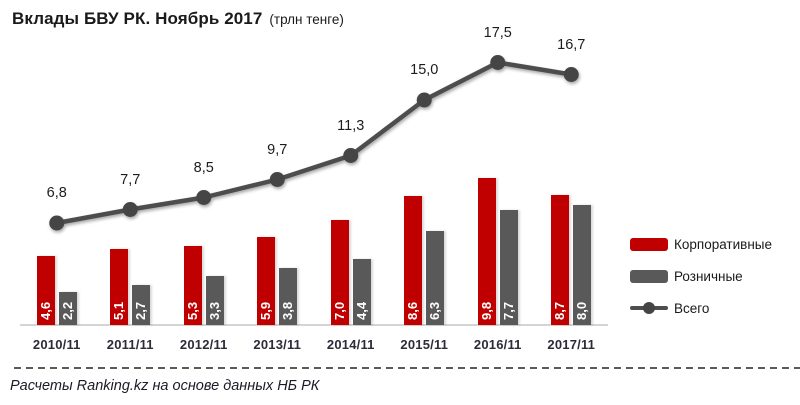 This screenshot has width=800, height=405. Describe the element at coordinates (203, 167) in the screenshot. I see `total-value-2012-11: 8,5` at that location.